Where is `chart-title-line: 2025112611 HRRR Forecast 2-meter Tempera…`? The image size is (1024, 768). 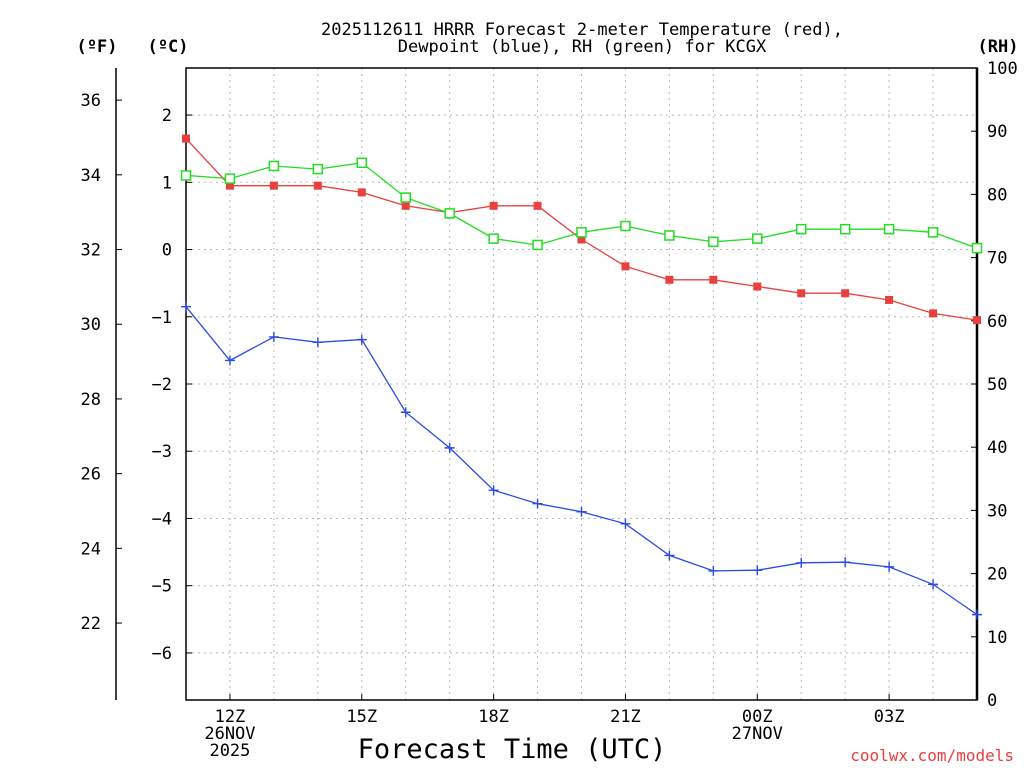 chart-title-line: 2025112611 HRRR Forecast 2-meter Tempera… is located at coordinates (582, 30).